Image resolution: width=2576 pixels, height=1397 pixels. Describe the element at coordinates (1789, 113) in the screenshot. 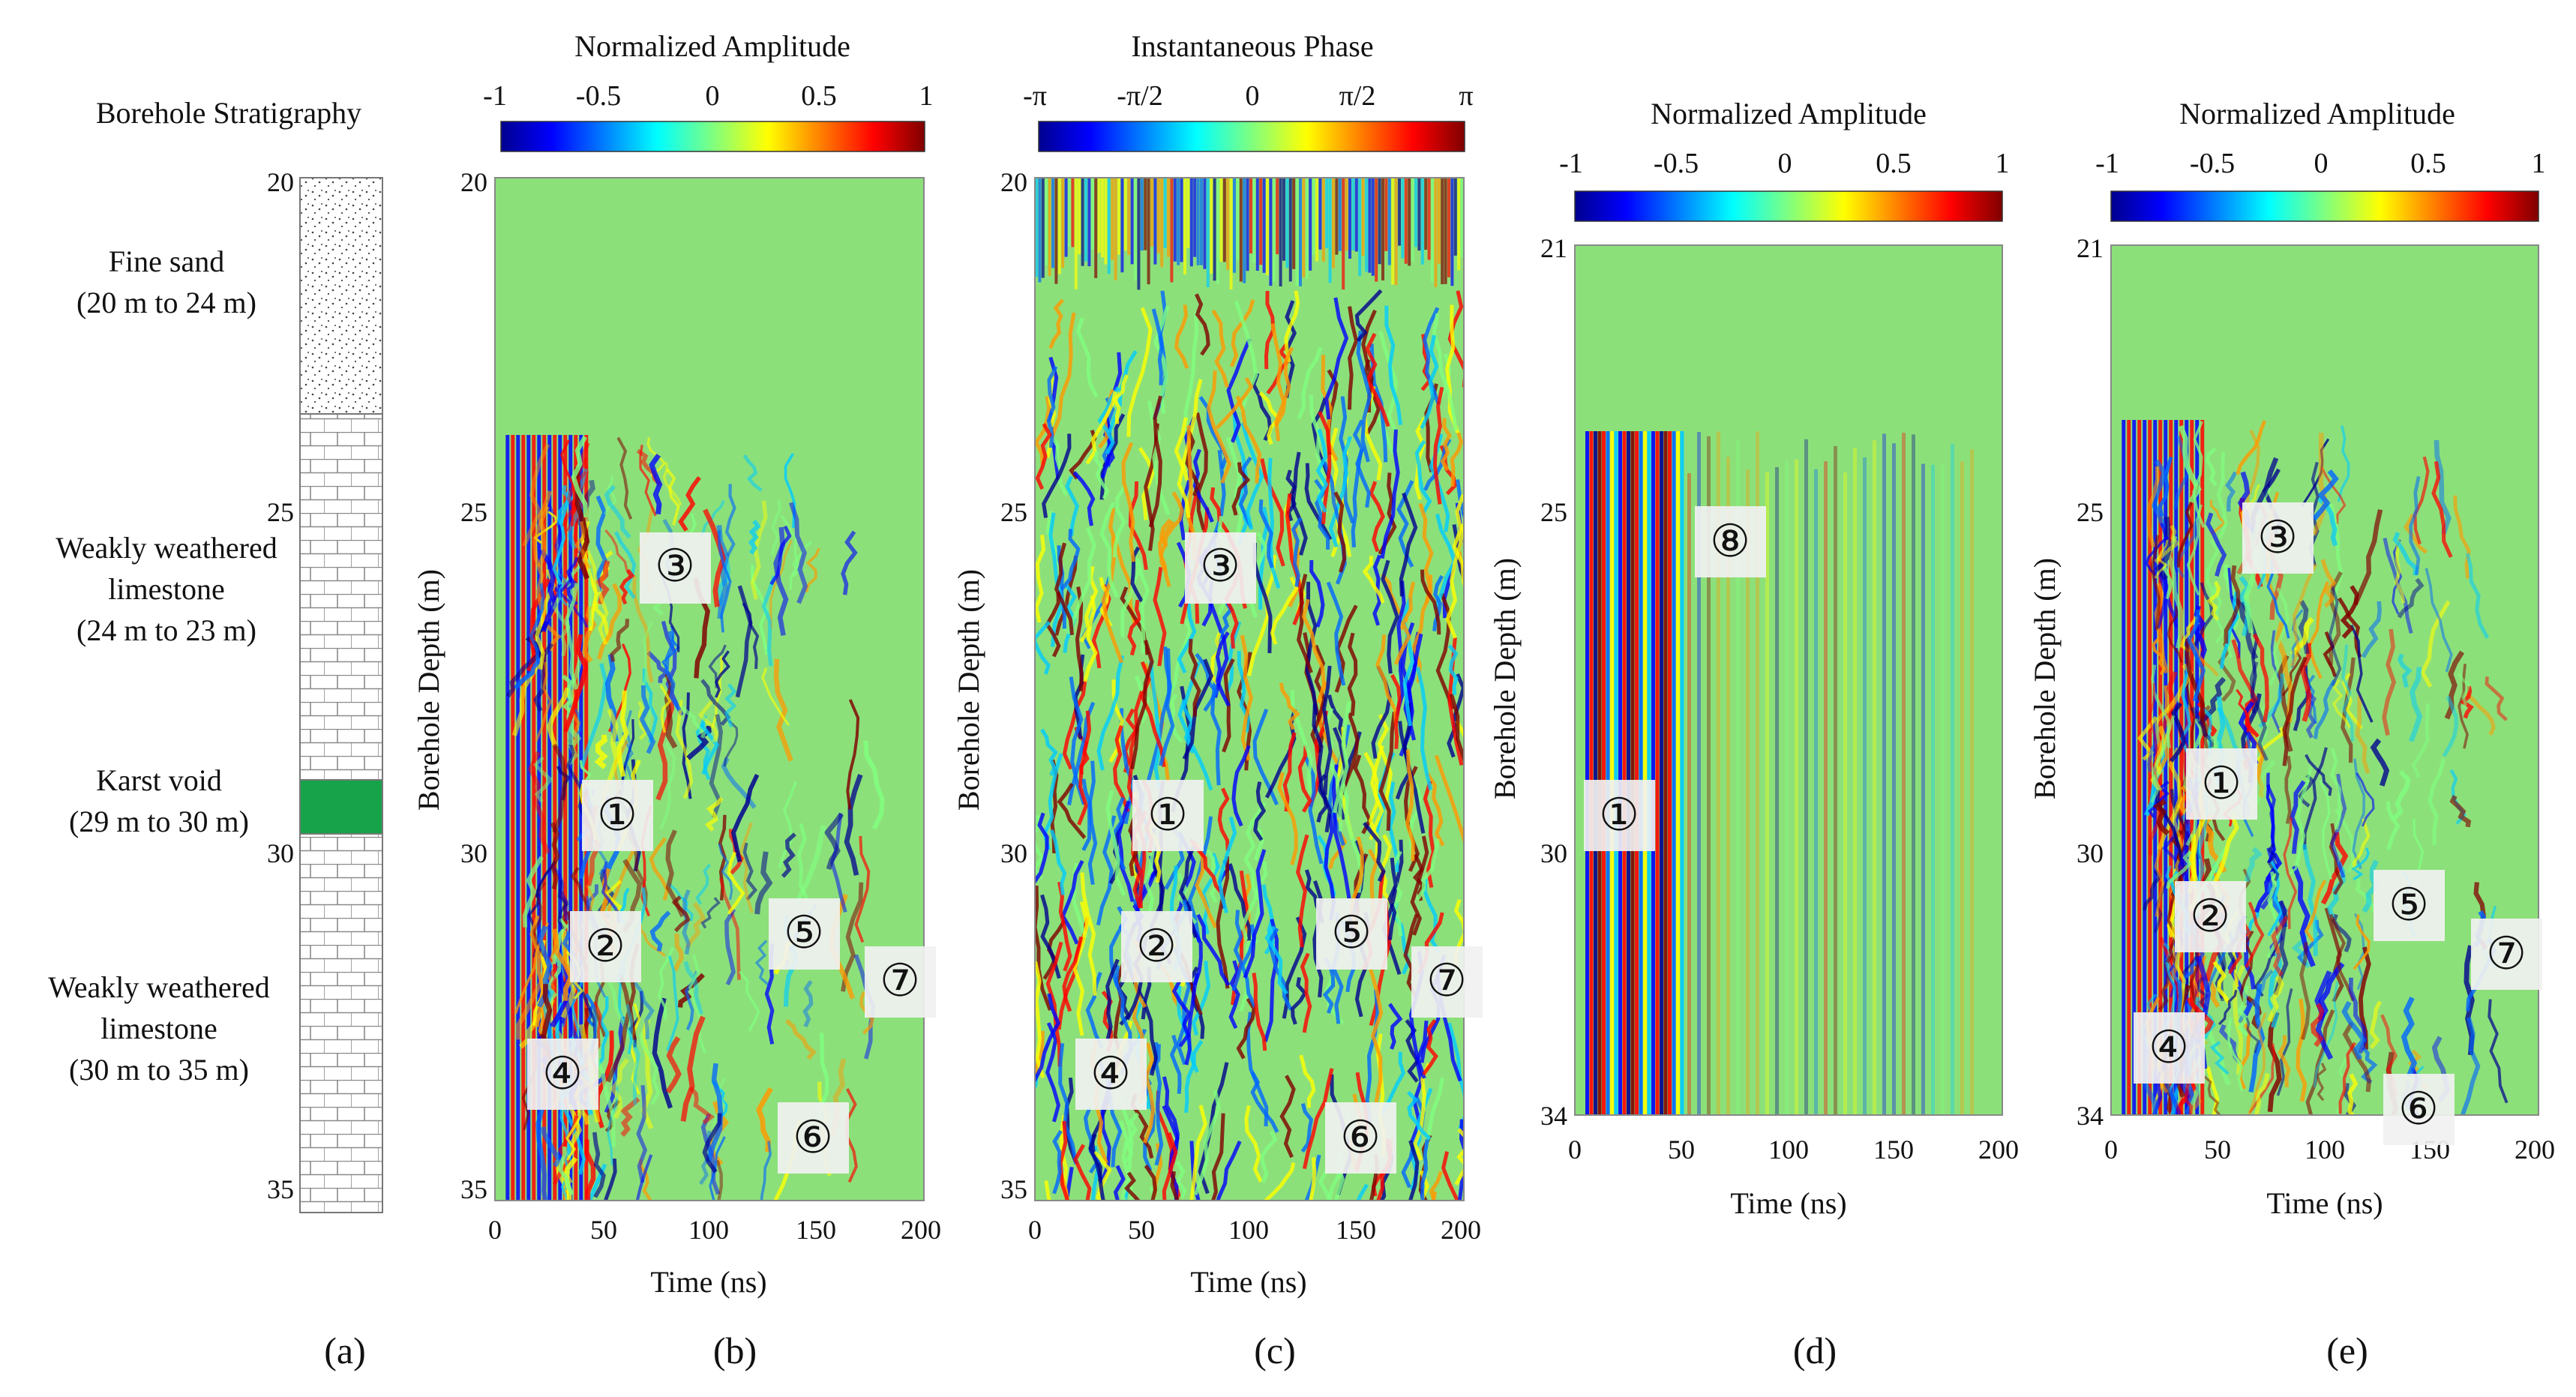

I see `colorbar-d-title: Normalized Amplitude` at that location.